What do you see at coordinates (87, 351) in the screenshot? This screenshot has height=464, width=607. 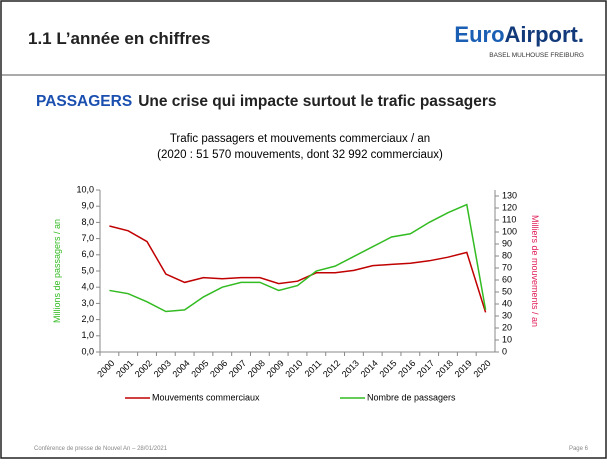 I see `y-tick-label: 0,0` at bounding box center [87, 351].